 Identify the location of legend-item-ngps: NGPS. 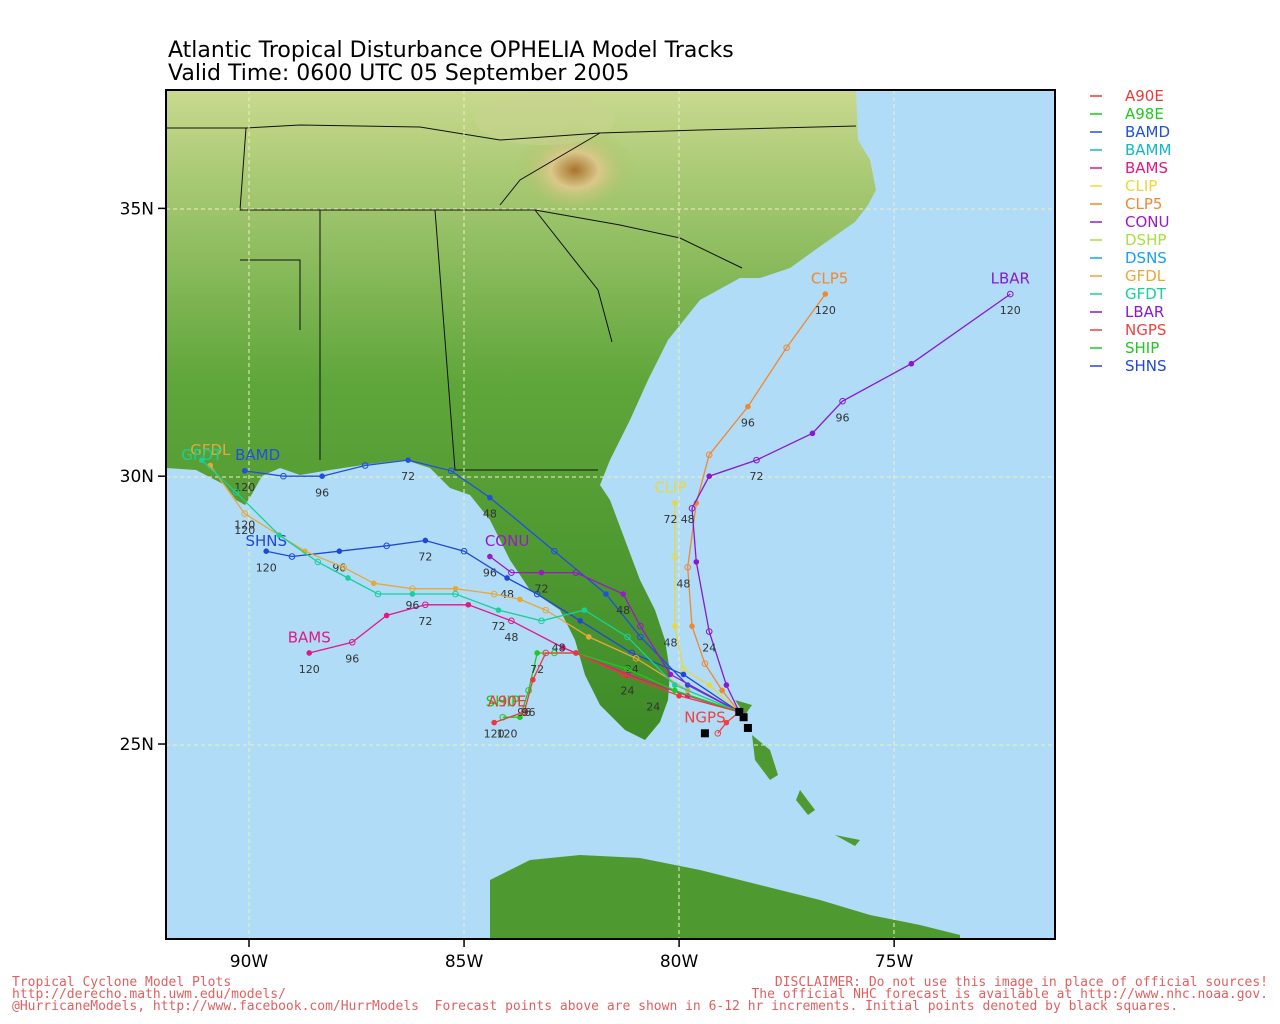
(1145, 330).